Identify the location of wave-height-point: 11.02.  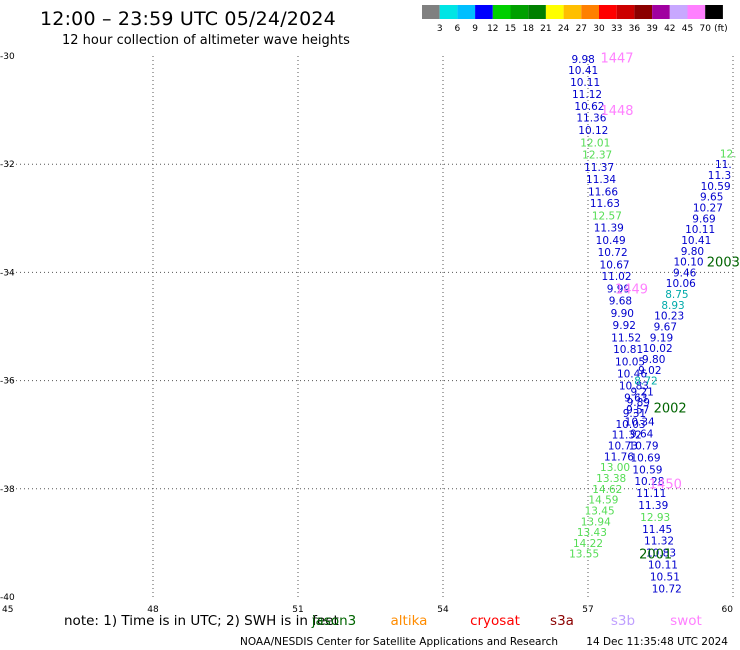
(616, 277).